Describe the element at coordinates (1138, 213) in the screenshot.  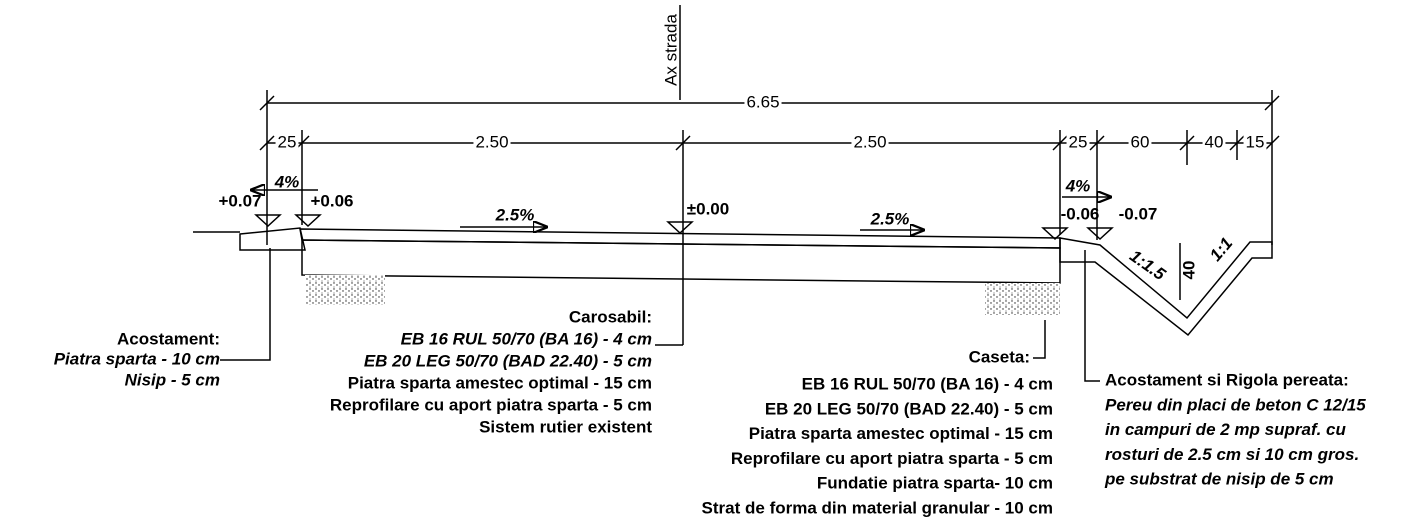
I see `elevation: -0.07` at that location.